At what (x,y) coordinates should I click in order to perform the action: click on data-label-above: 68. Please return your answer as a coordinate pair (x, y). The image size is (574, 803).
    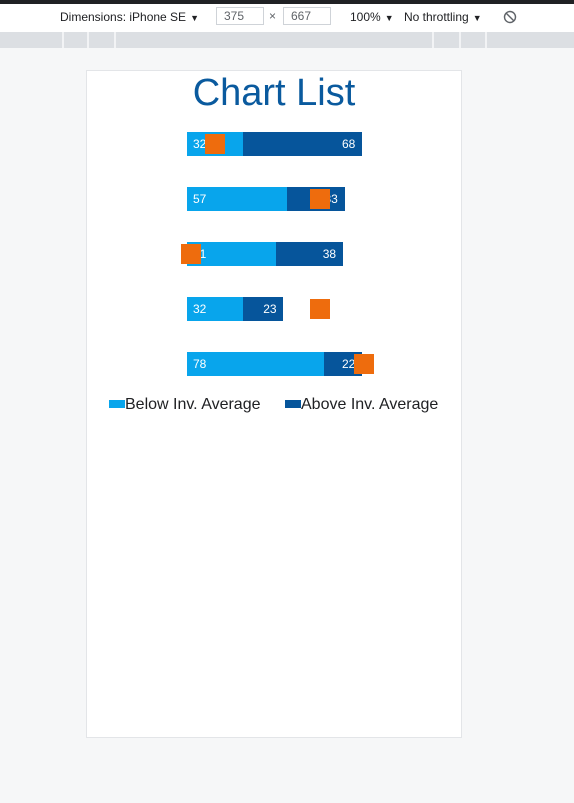
    Looking at the image, I should click on (348, 144).